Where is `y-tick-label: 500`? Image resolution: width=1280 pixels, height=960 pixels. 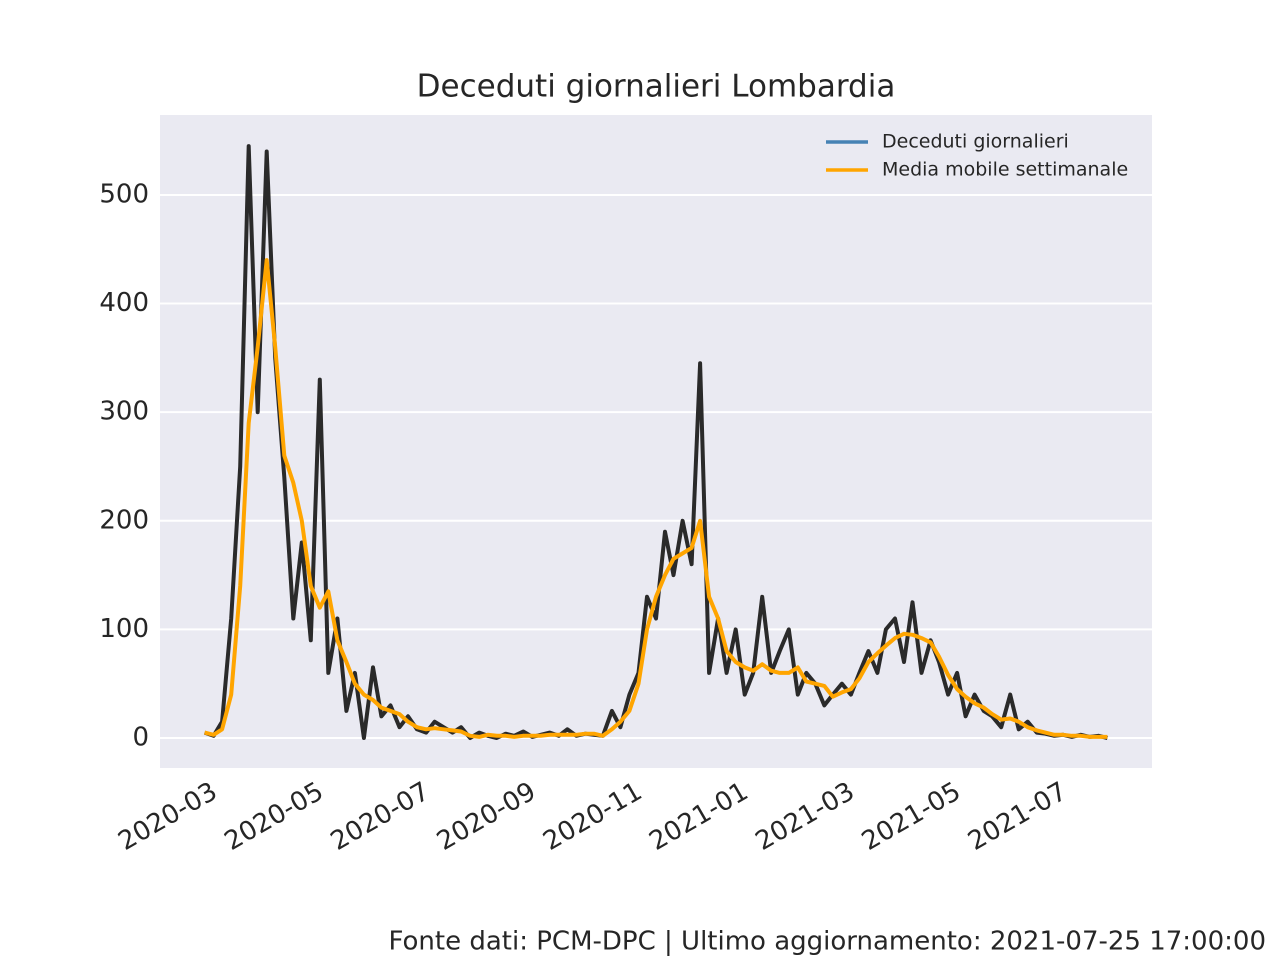
y-tick-label: 500 is located at coordinates (124, 194).